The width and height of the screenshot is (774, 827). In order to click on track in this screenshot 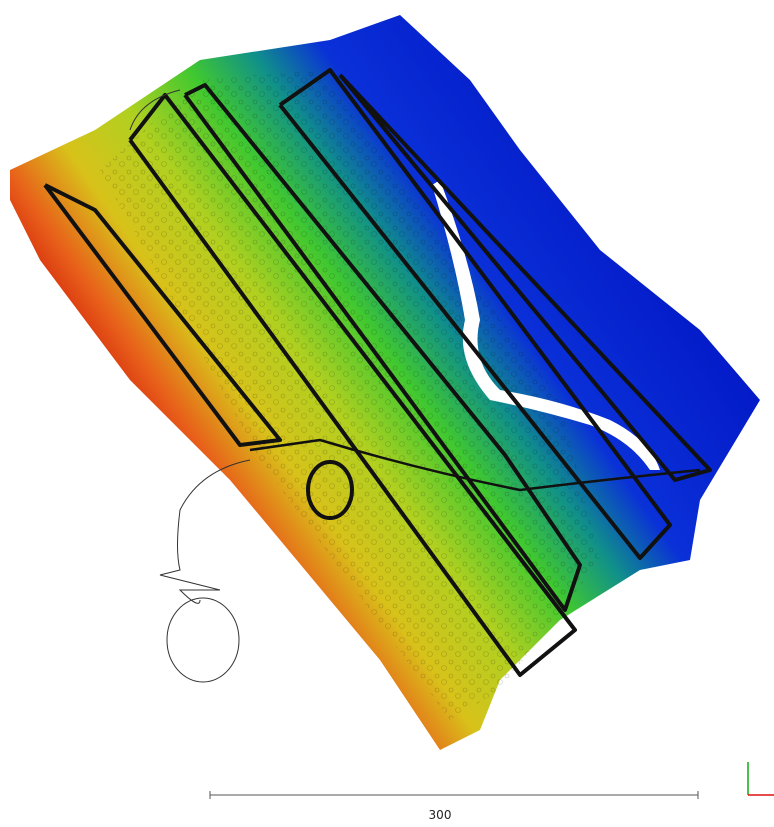, I will do `click(190, 346)`.